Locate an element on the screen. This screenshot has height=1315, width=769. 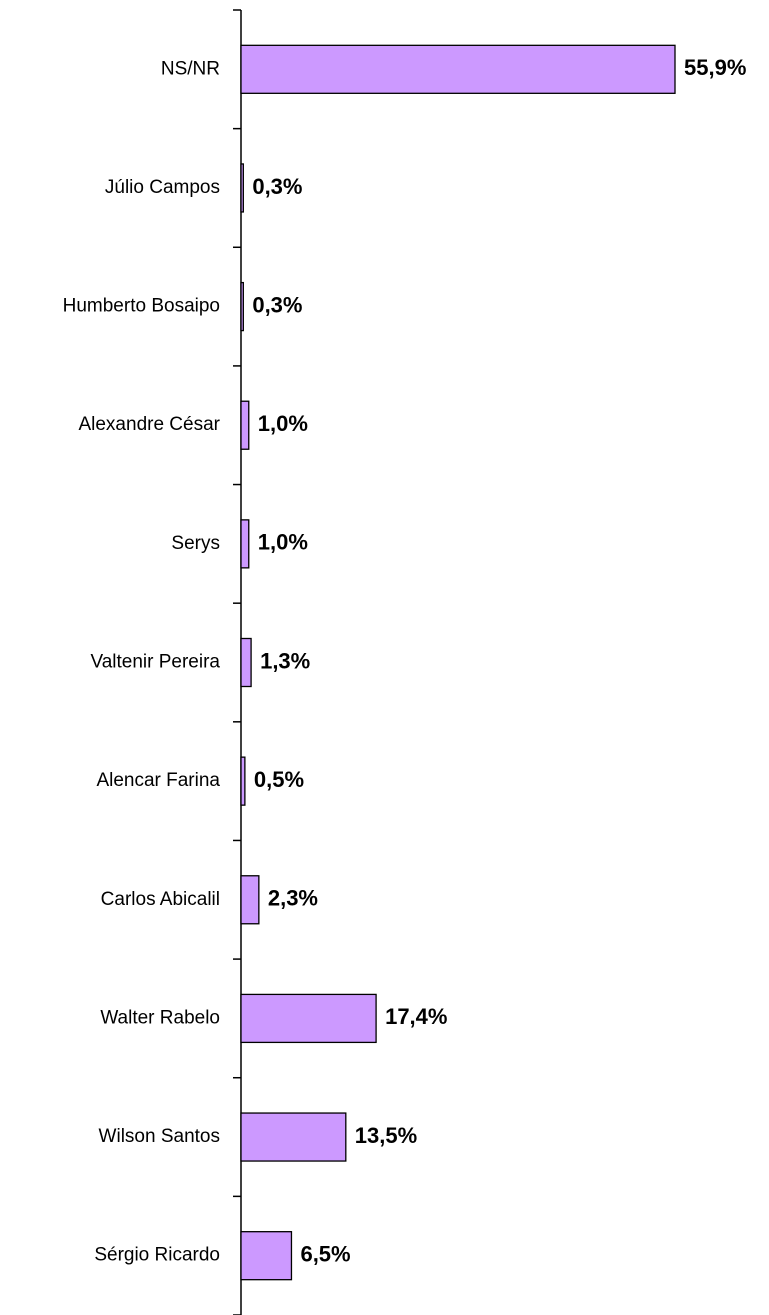
category-label: Júlio Campos is located at coordinates (162, 187).